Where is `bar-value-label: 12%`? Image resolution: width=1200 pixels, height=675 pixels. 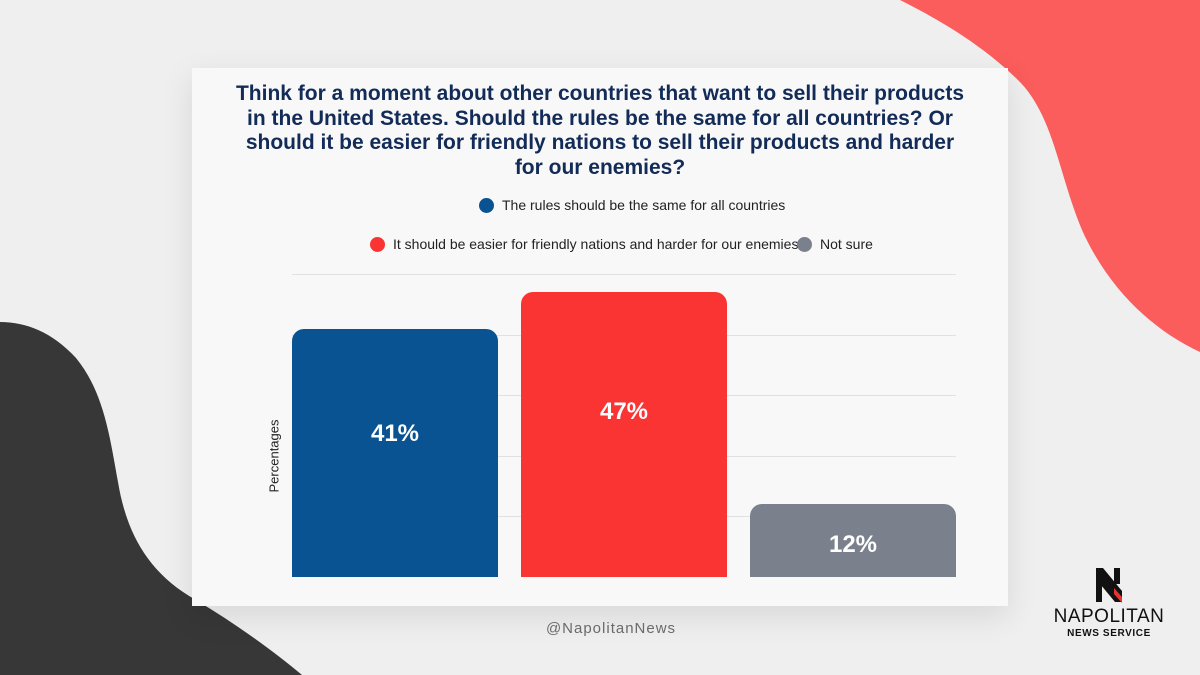
bar-value-label: 12% is located at coordinates (853, 545).